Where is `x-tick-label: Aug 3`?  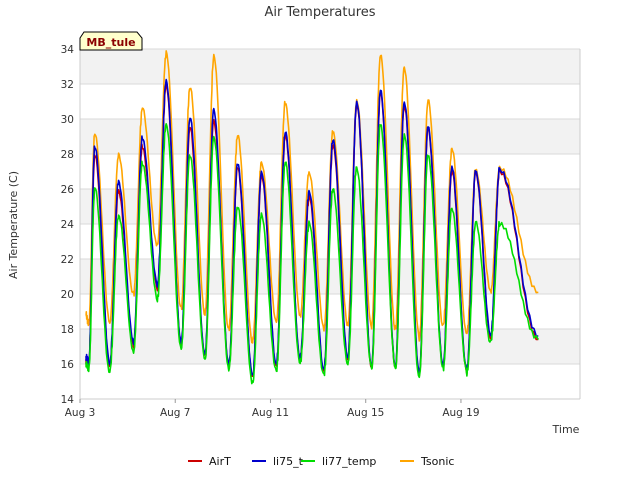
x-tick-label: Aug 3 is located at coordinates (80, 413).